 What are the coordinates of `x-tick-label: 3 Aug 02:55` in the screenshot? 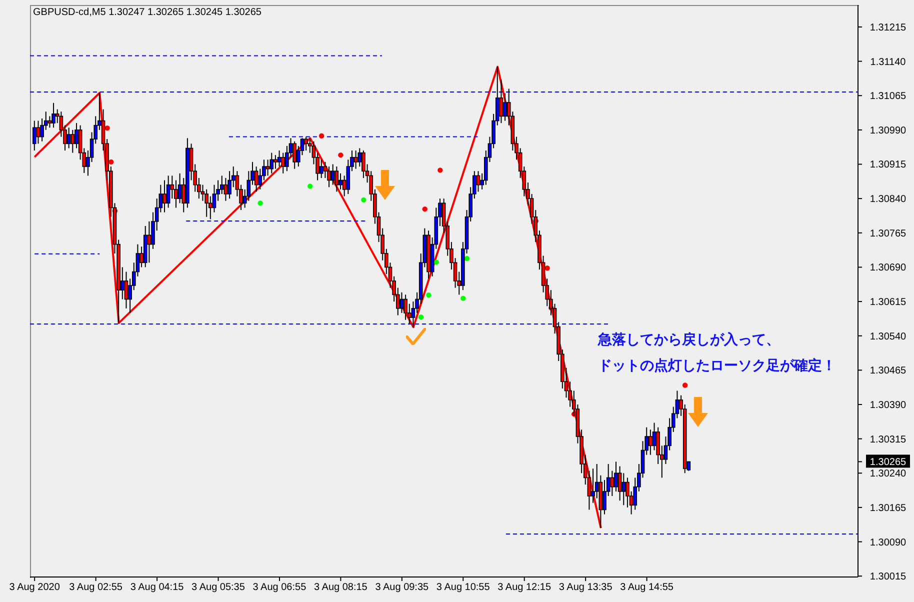 It's located at (96, 588).